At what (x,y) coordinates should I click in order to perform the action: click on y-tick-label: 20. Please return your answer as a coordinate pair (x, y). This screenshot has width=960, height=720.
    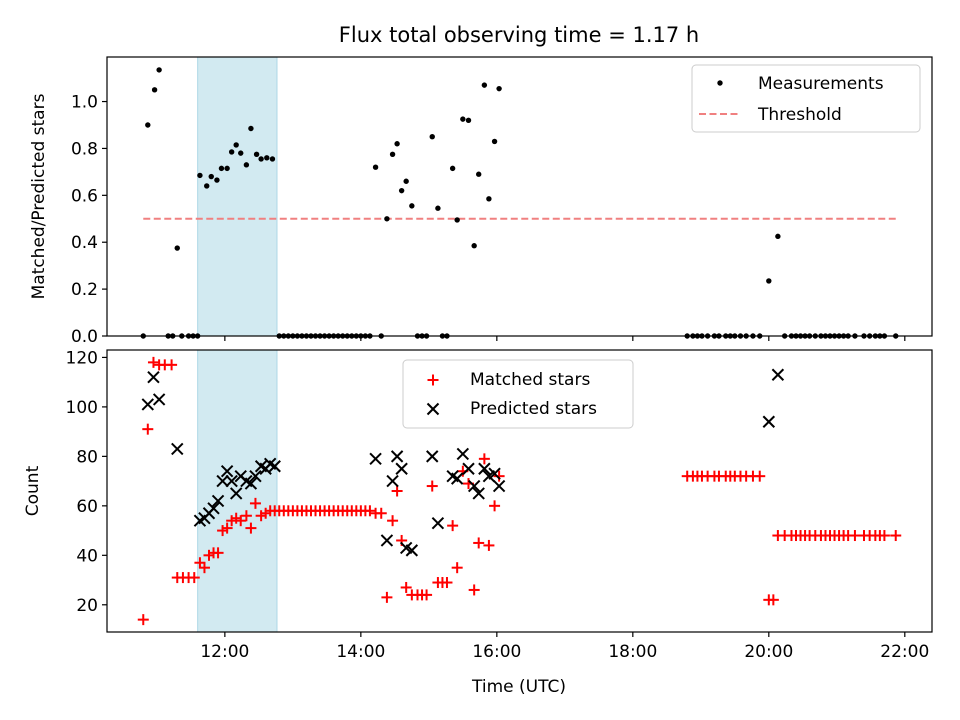
    Looking at the image, I should click on (87, 606).